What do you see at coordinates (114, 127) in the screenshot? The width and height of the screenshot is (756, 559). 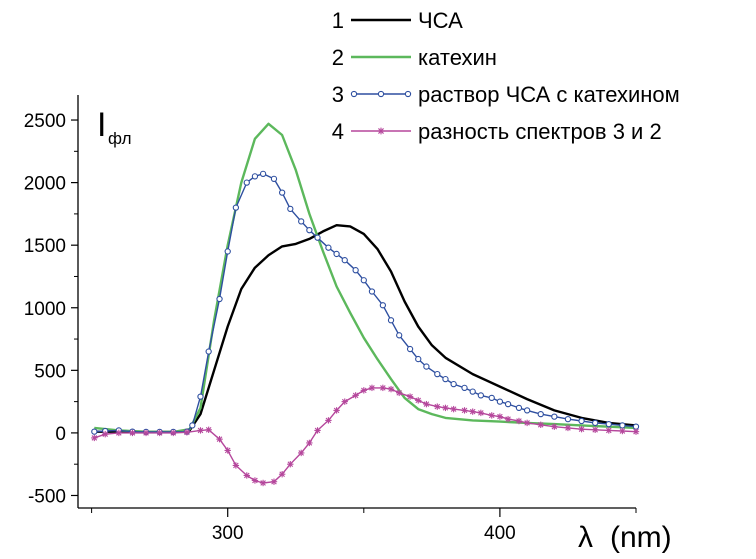 I see `y-axis-title: I фл` at bounding box center [114, 127].